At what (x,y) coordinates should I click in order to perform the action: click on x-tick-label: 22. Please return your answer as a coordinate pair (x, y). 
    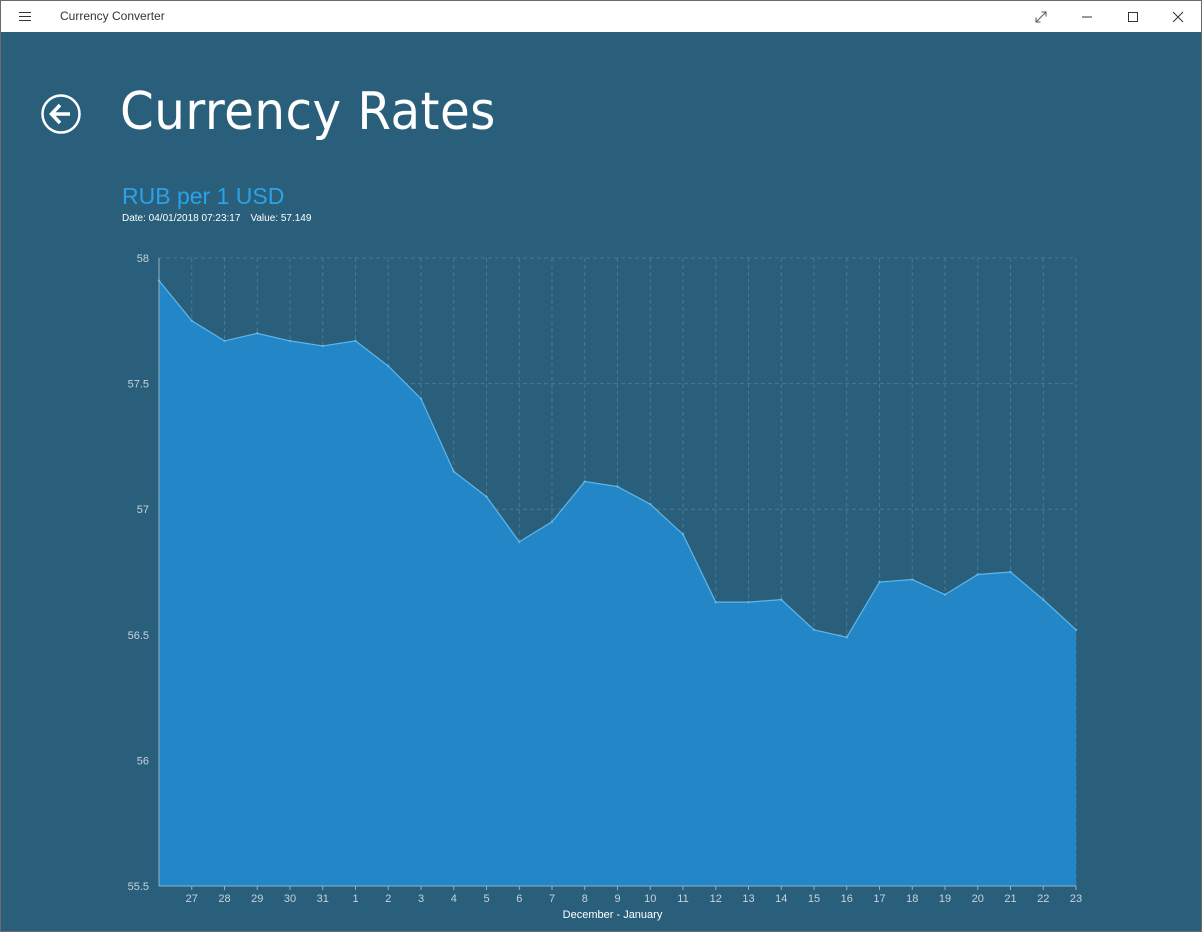
    Looking at the image, I should click on (1043, 899).